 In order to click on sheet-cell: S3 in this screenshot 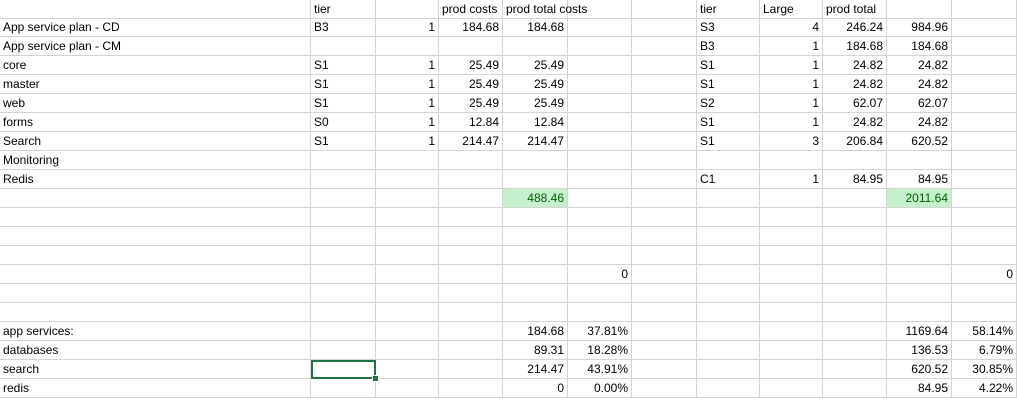, I will do `click(728, 27)`.